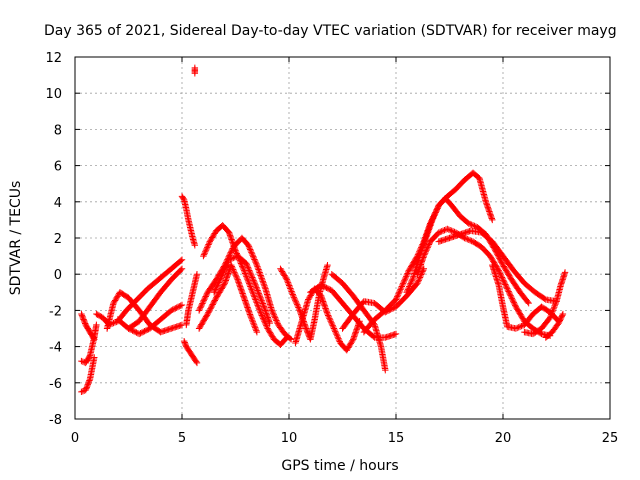 The width and height of the screenshot is (640, 480). I want to click on series-arc3, so click(88, 375).